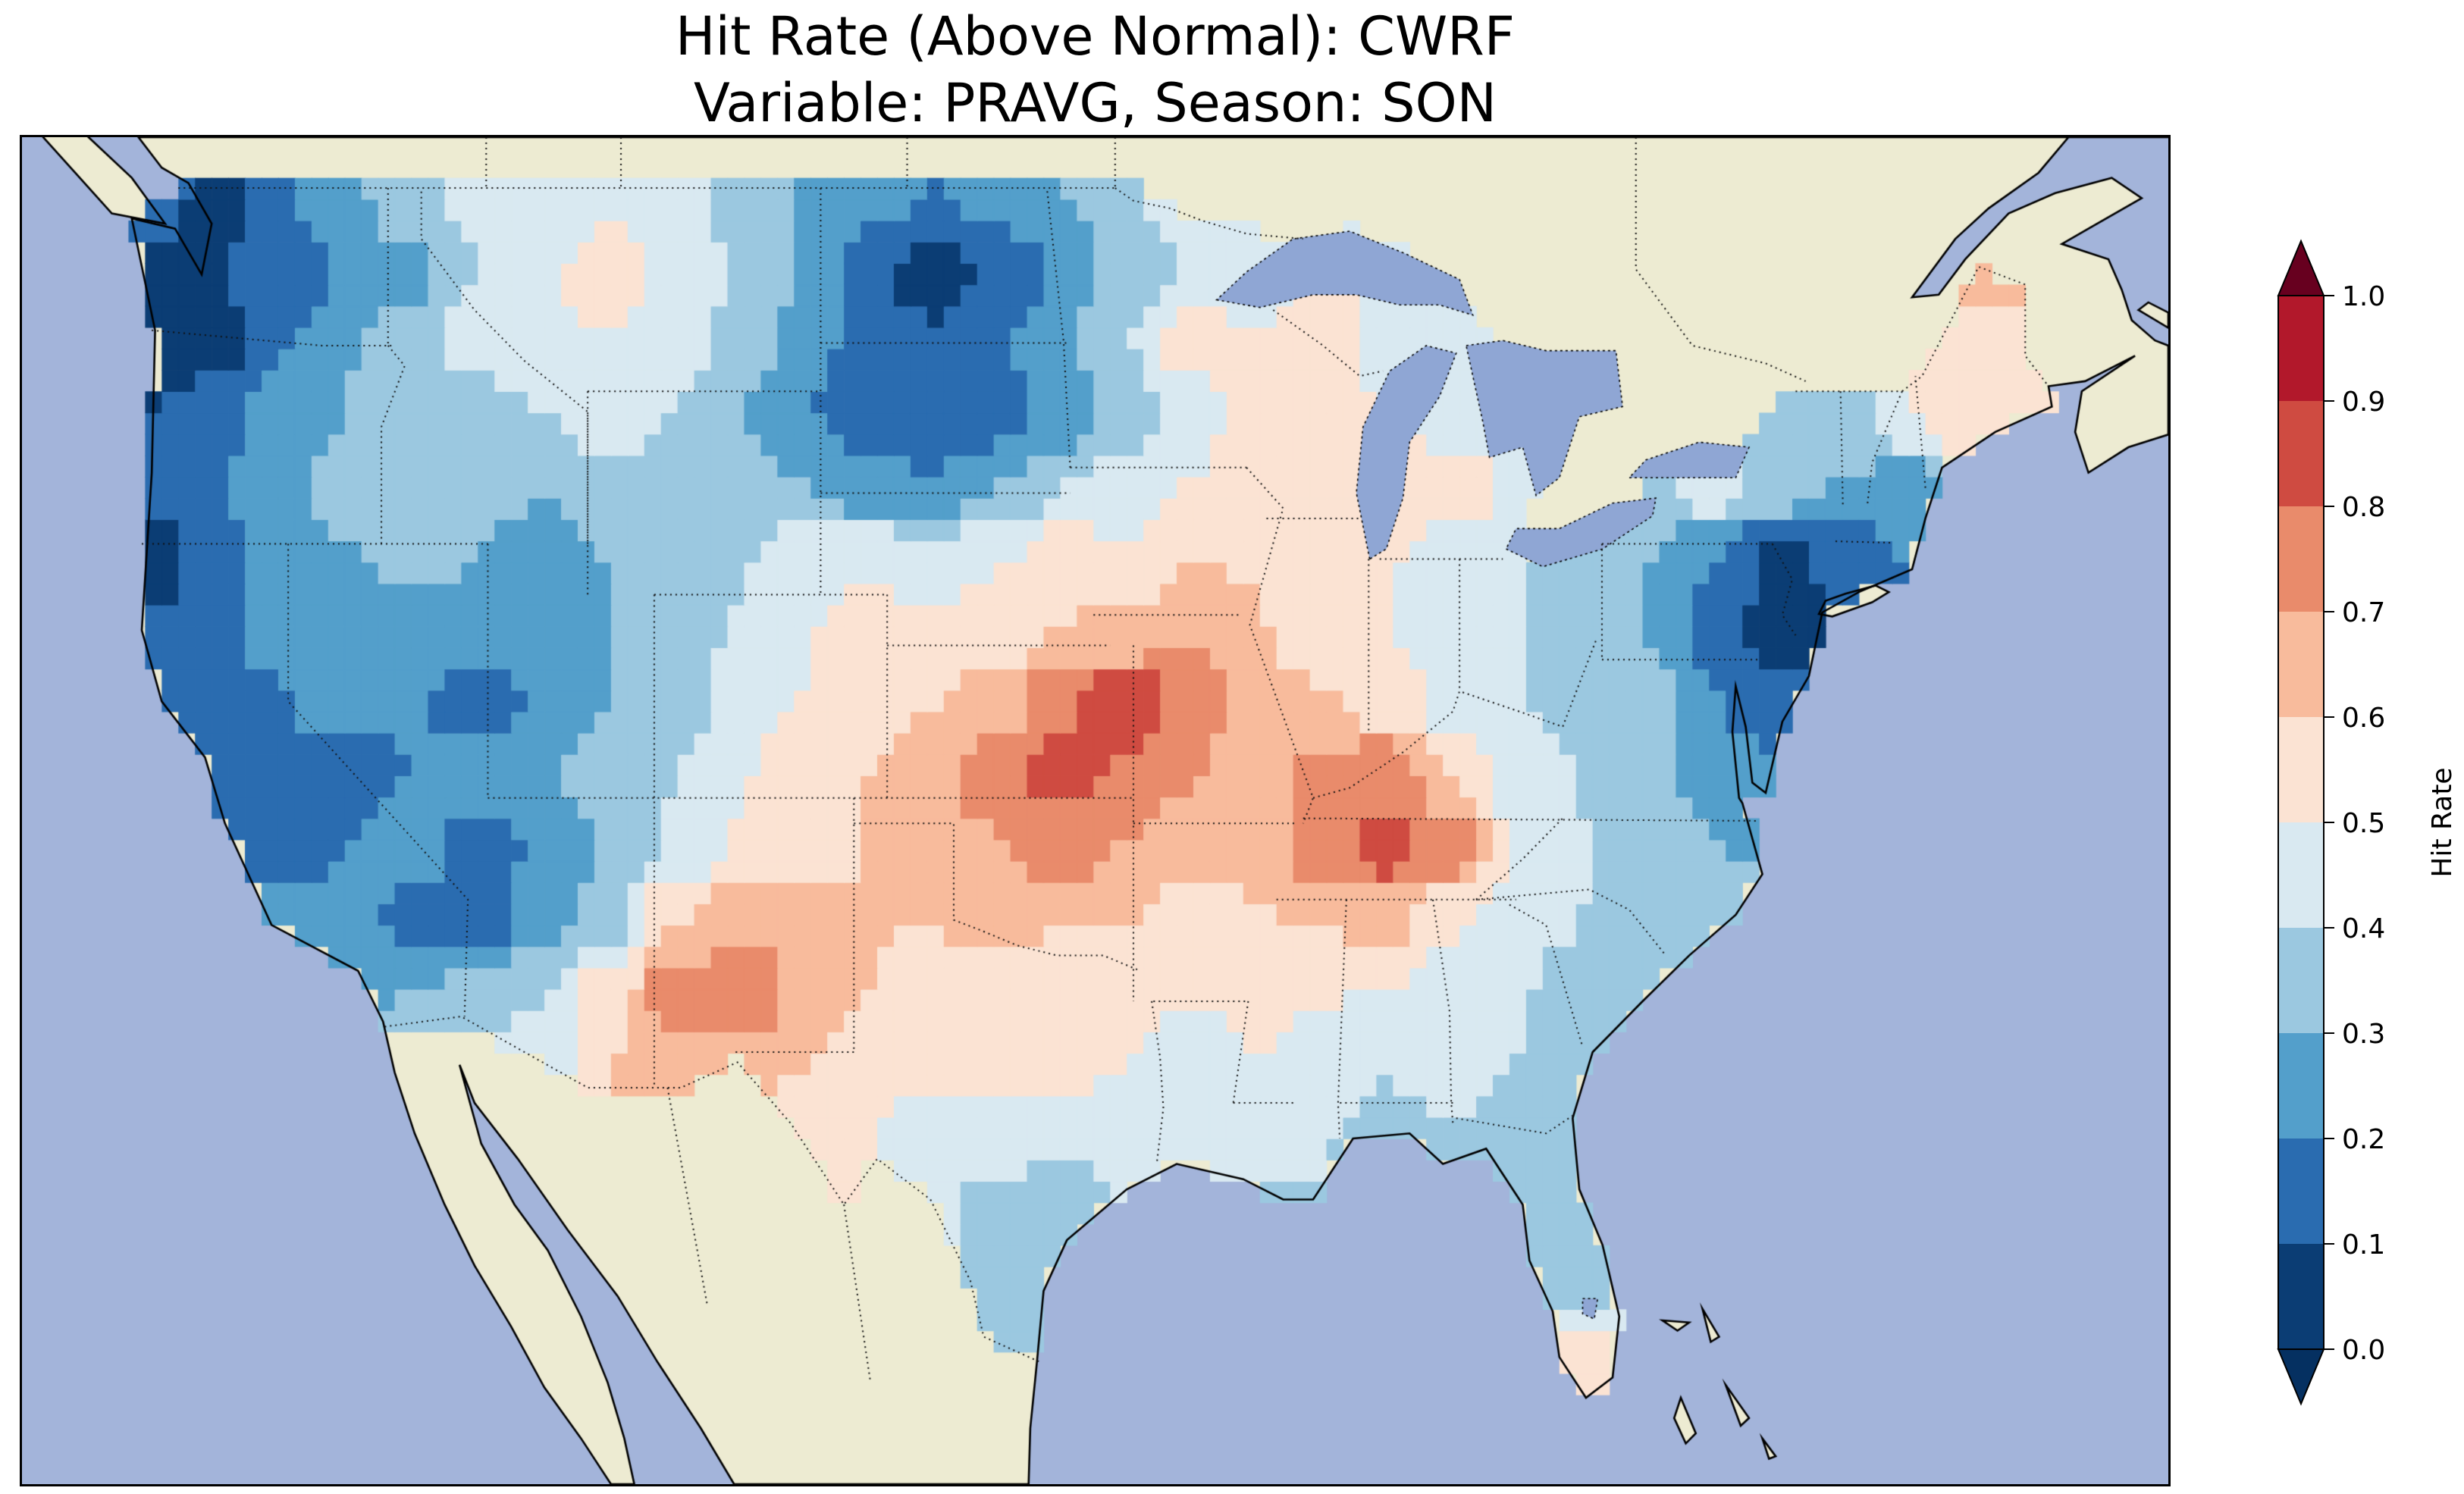 This screenshot has height=1494, width=2464. What do you see at coordinates (2364, 1139) in the screenshot?
I see `colorbar-tick-label: 0.2` at bounding box center [2364, 1139].